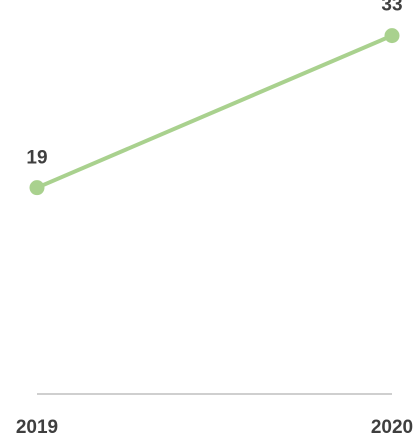 The height and width of the screenshot is (435, 417). What do you see at coordinates (37, 426) in the screenshot?
I see `x-tick-label-2019: 2019` at bounding box center [37, 426].